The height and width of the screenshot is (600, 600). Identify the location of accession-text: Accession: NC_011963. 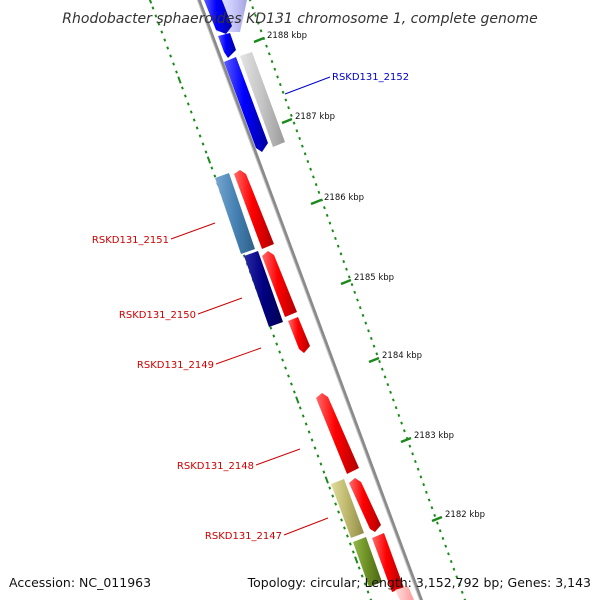
(80, 582).